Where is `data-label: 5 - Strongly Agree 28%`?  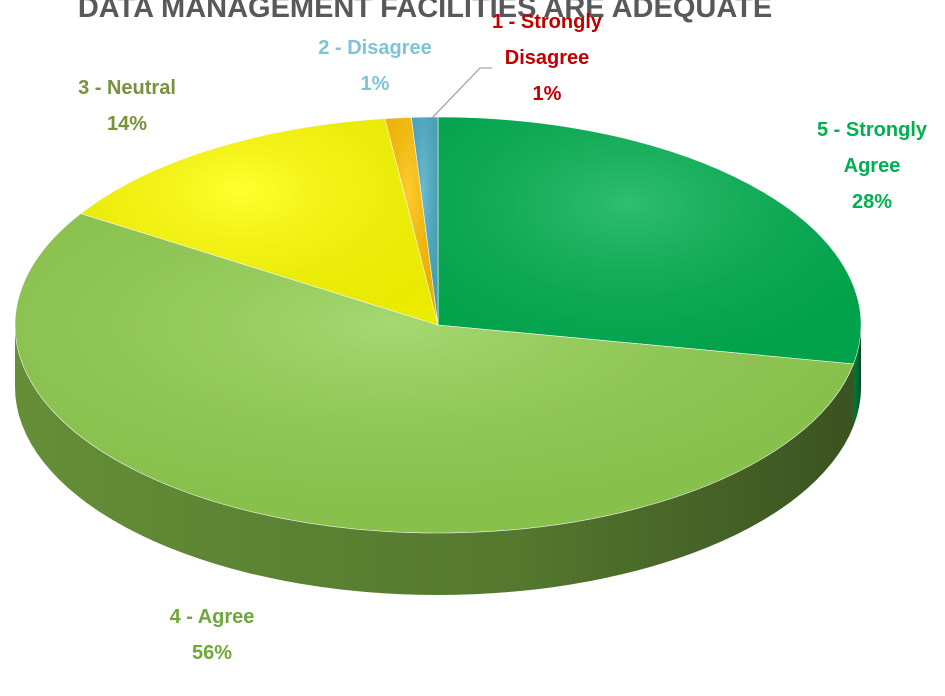 data-label: 5 - Strongly Agree 28% is located at coordinates (872, 166).